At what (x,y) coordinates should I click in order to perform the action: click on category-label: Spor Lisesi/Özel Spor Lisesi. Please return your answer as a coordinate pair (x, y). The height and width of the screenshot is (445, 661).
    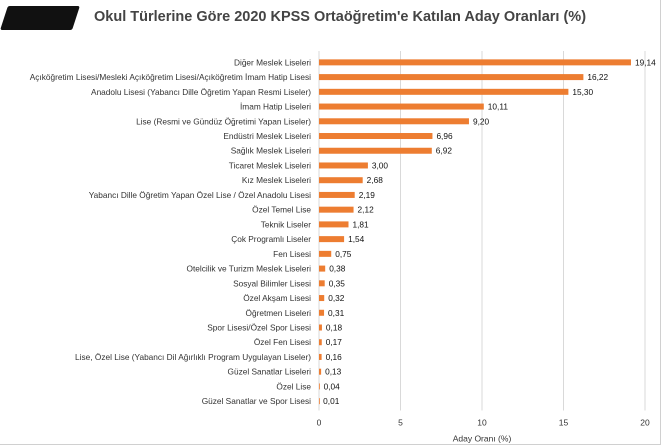
    Looking at the image, I should click on (259, 328).